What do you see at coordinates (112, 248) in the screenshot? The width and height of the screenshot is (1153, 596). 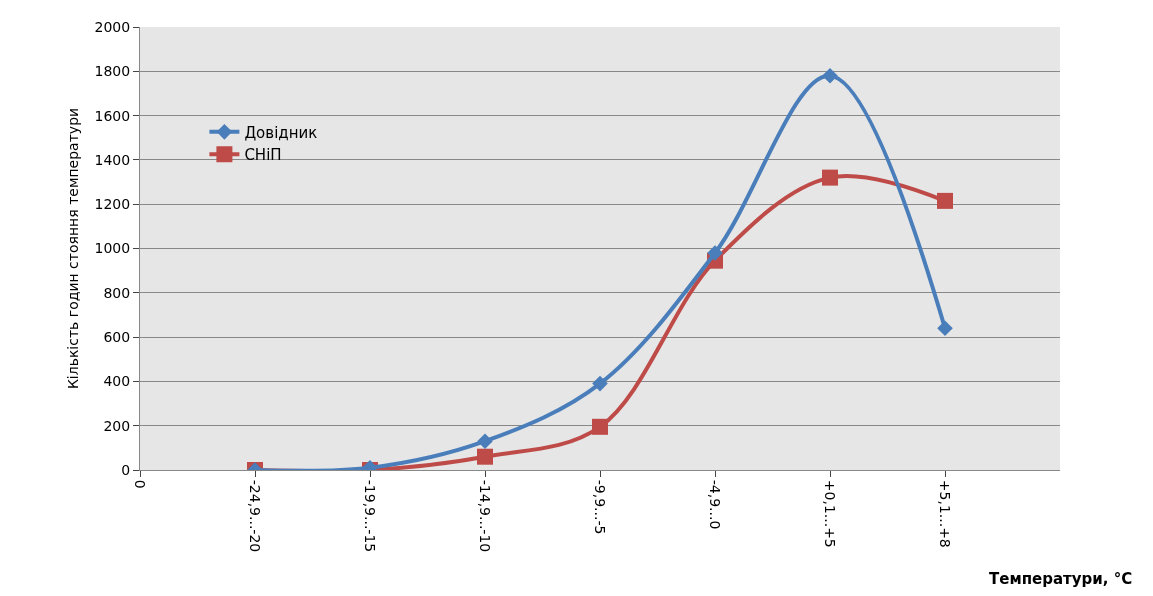 I see `y-tick-label: 1000` at bounding box center [112, 248].